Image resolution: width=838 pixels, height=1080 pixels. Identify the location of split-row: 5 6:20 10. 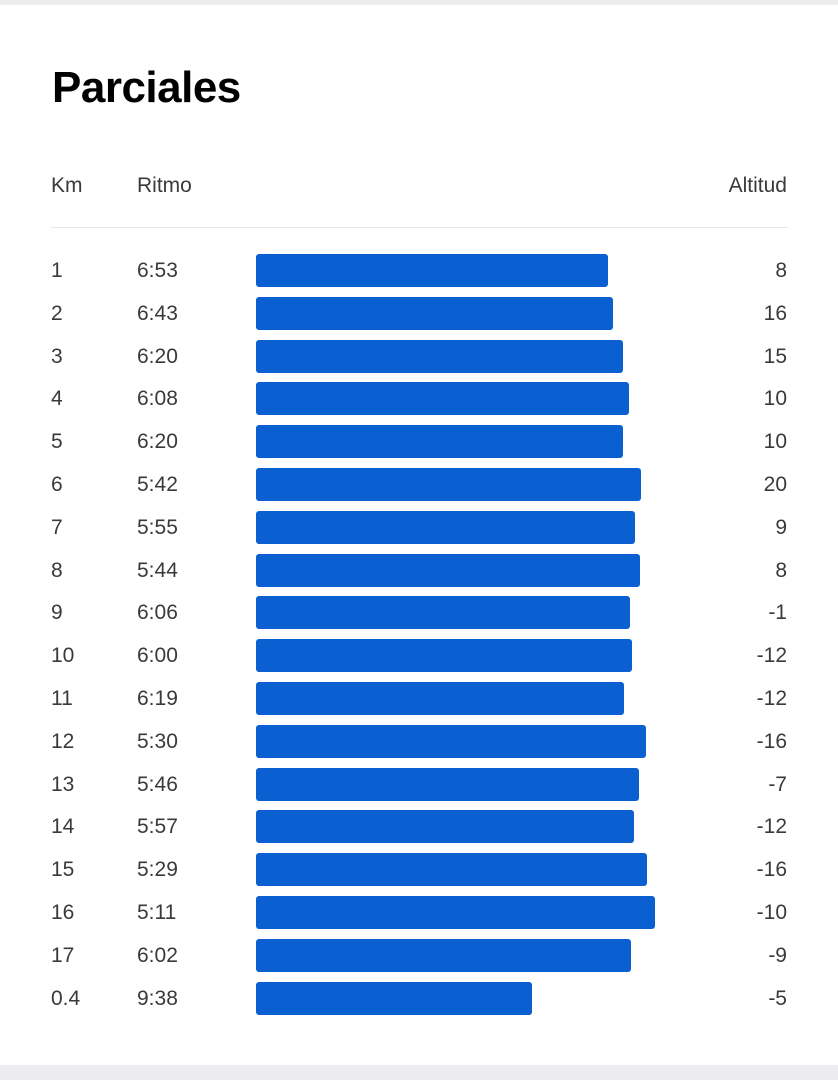
(419, 442).